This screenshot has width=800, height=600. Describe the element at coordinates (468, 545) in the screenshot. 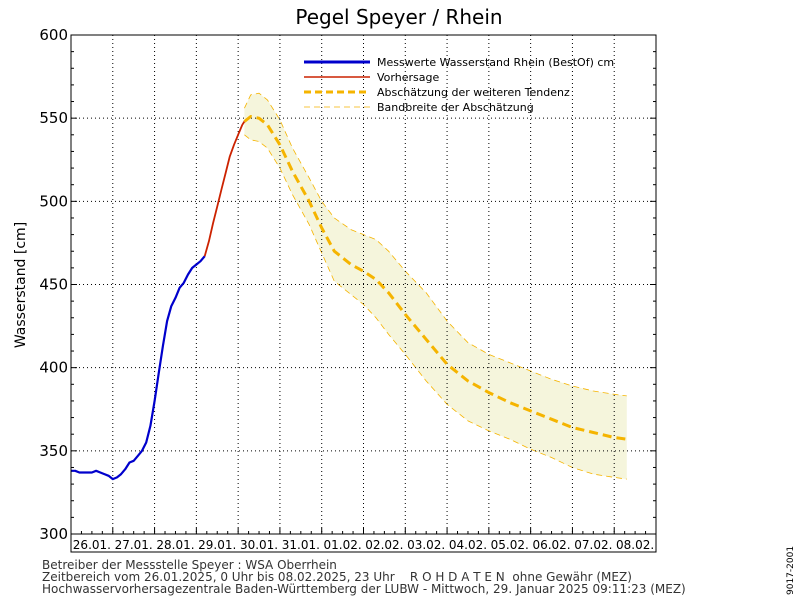

I see `x-tick-label: 04.02.` at that location.